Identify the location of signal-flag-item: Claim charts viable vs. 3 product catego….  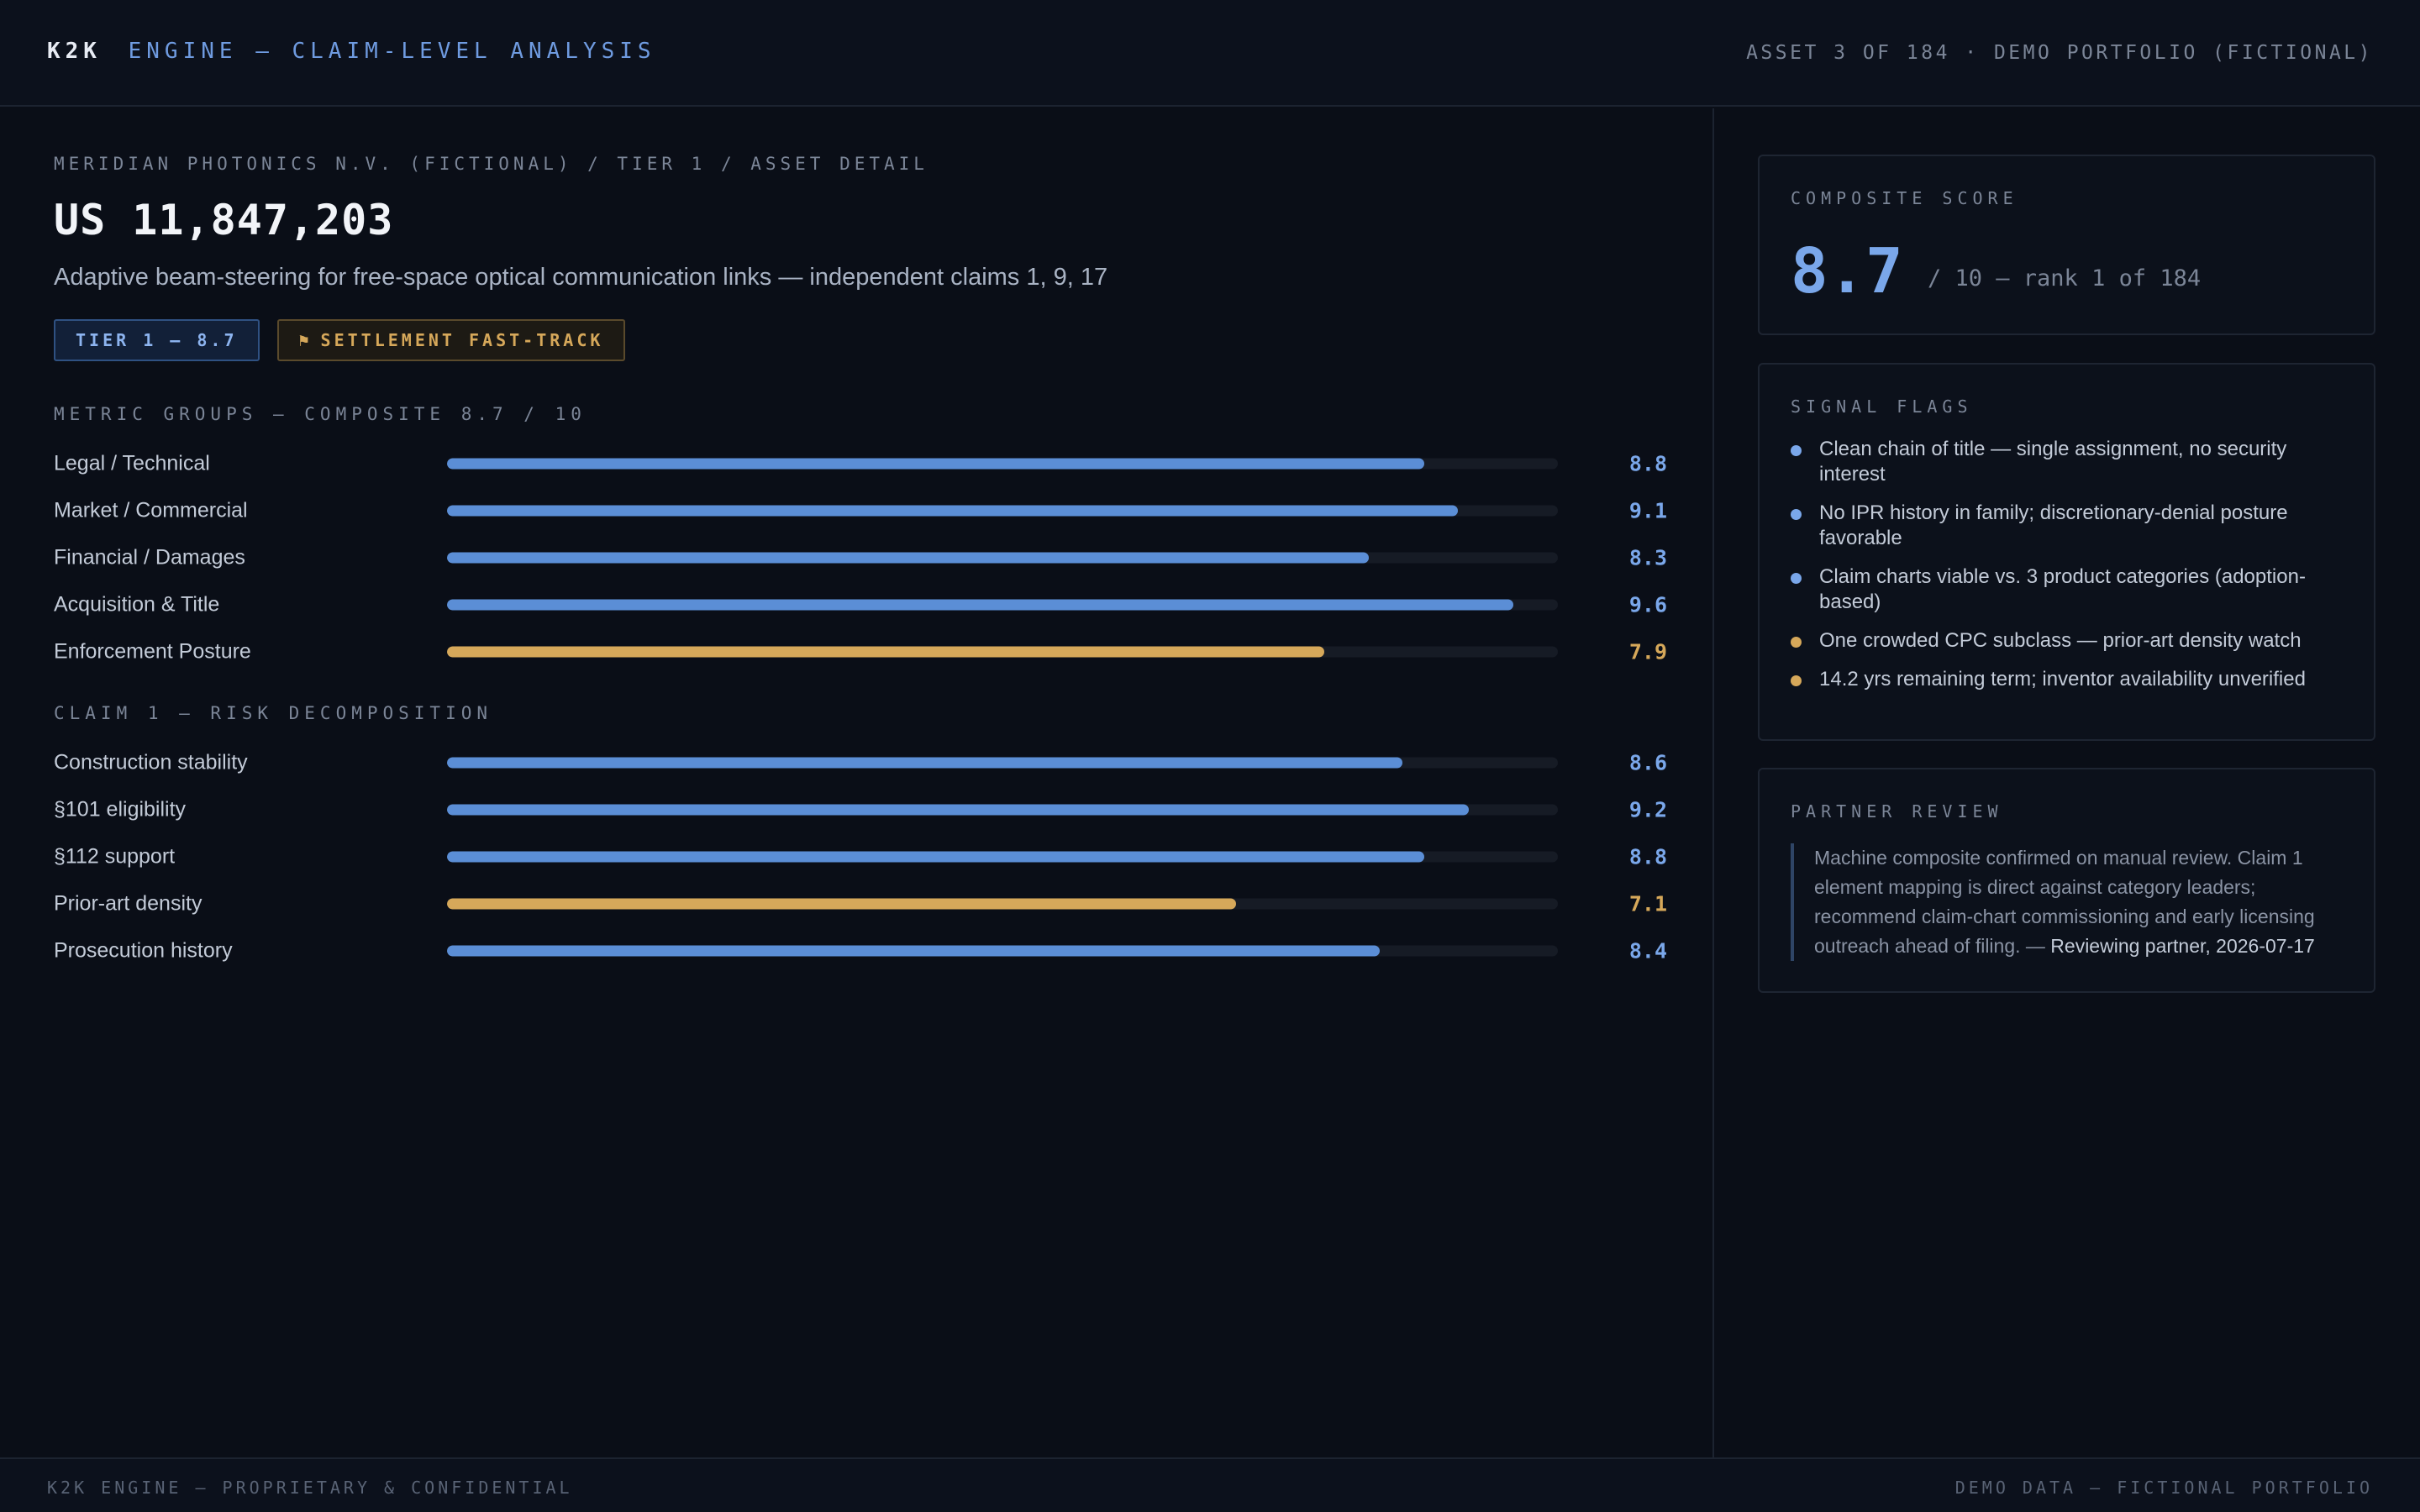
(2068, 589).